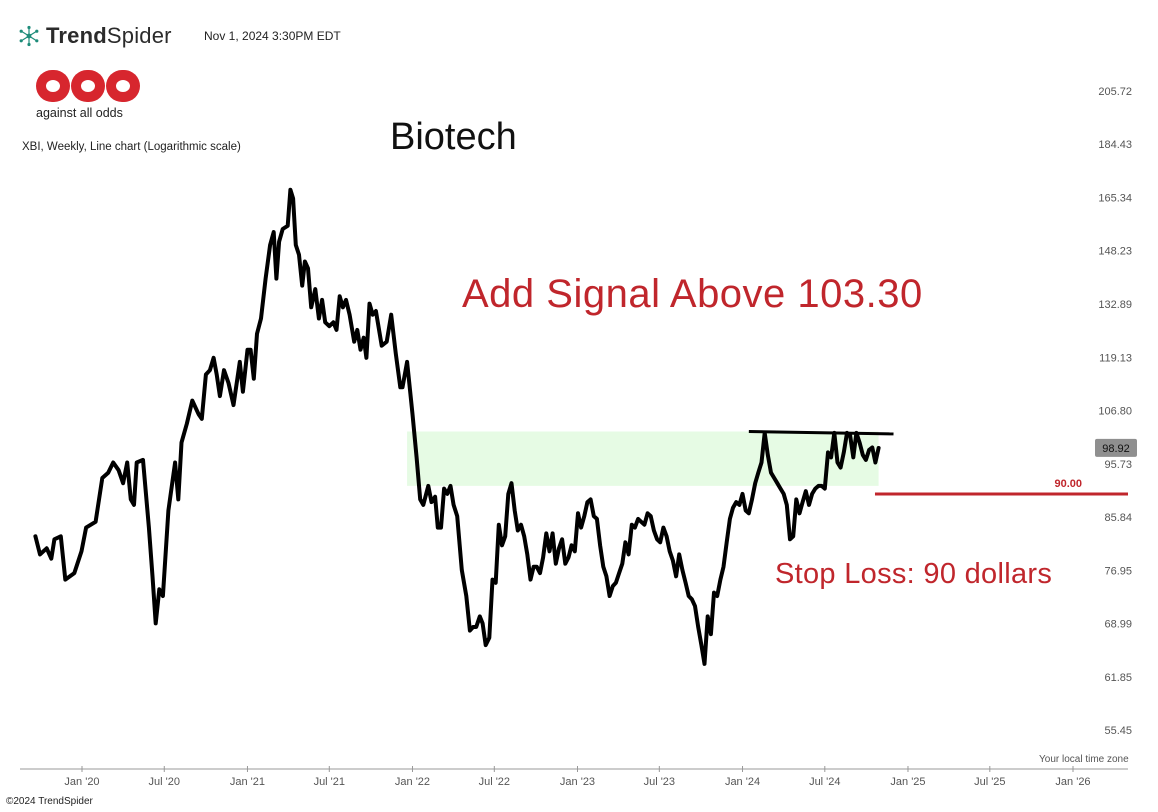 This screenshot has height=812, width=1158. I want to click on x-tick-label: Jan '21, so click(247, 782).